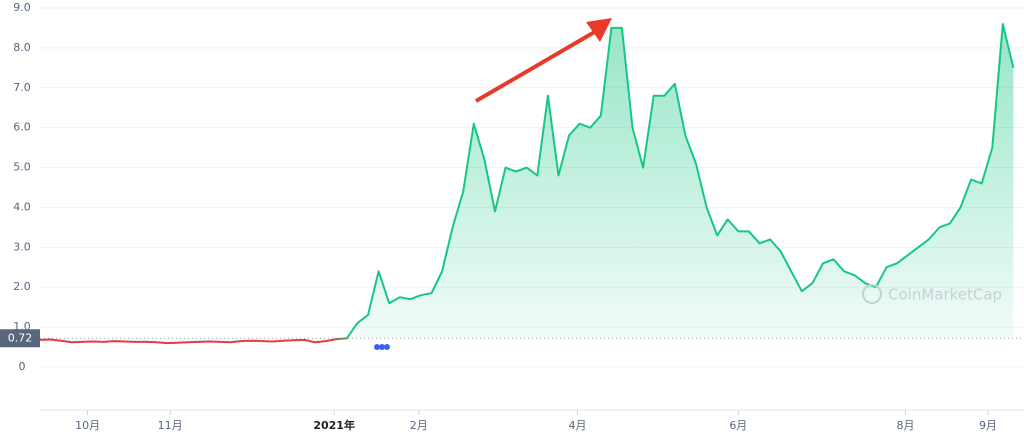 The image size is (1024, 439). What do you see at coordinates (22, 127) in the screenshot?
I see `y-tick-label: 6.0` at bounding box center [22, 127].